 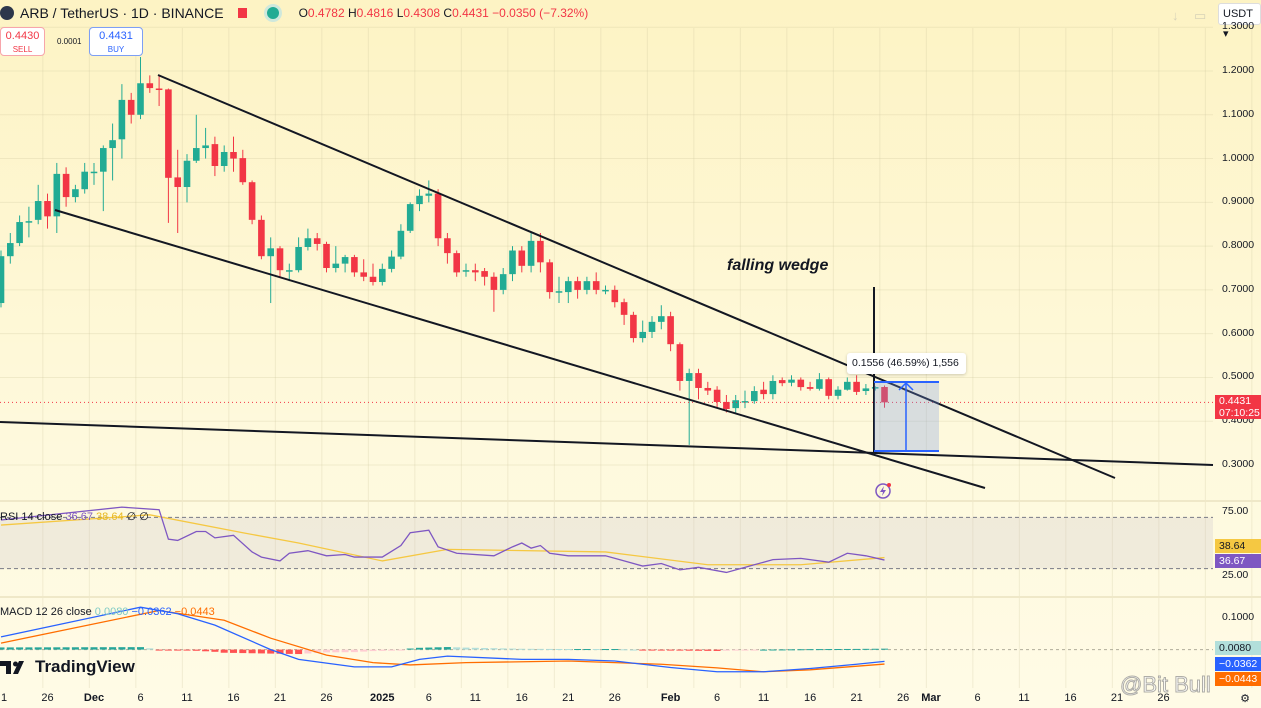 What do you see at coordinates (233, 698) in the screenshot?
I see `time-axis-label: 16` at bounding box center [233, 698].